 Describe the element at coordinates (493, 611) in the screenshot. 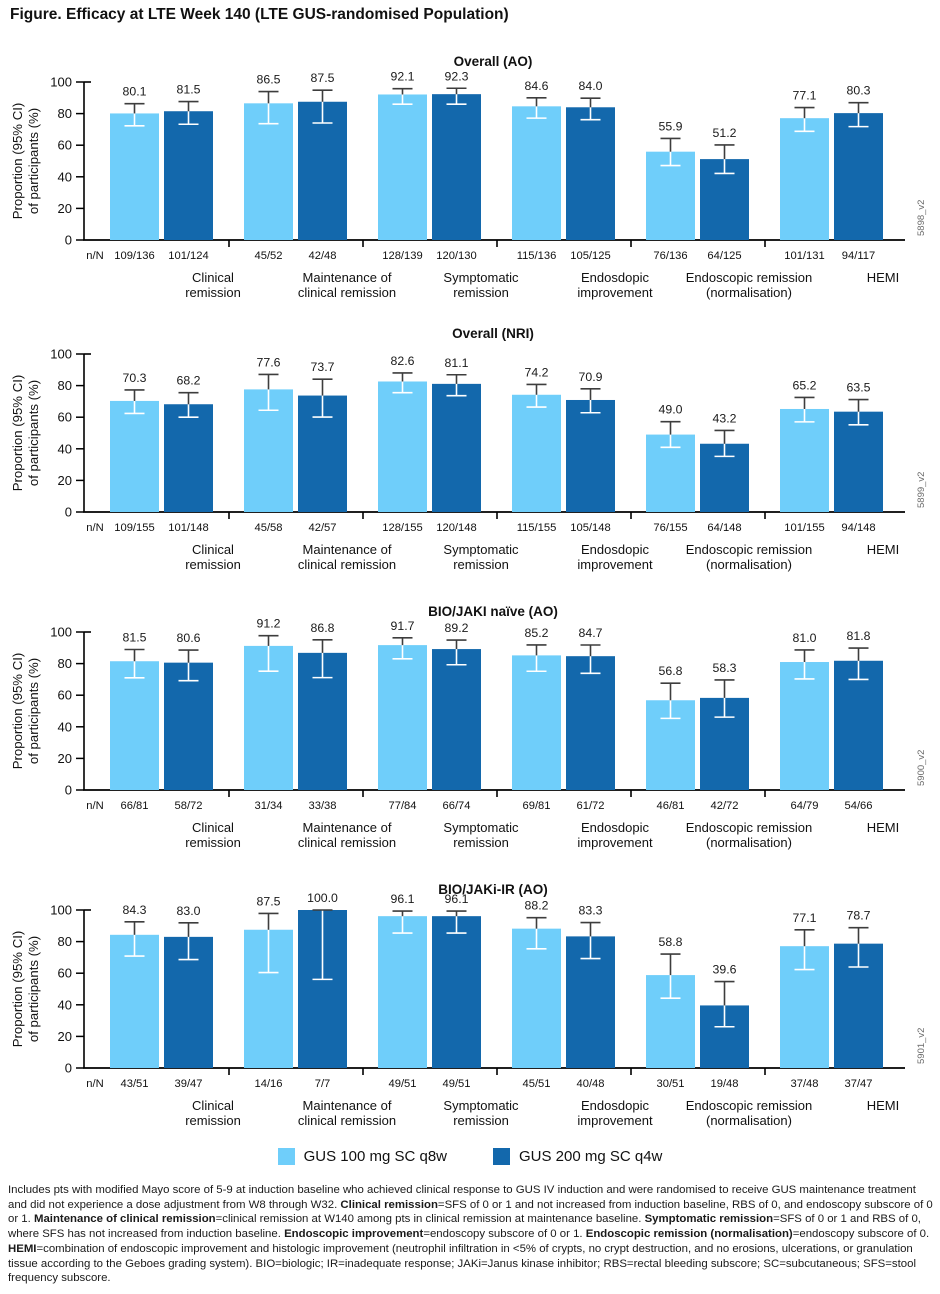

I see `chart-title: BIO/JAKI naïve (AO)` at that location.